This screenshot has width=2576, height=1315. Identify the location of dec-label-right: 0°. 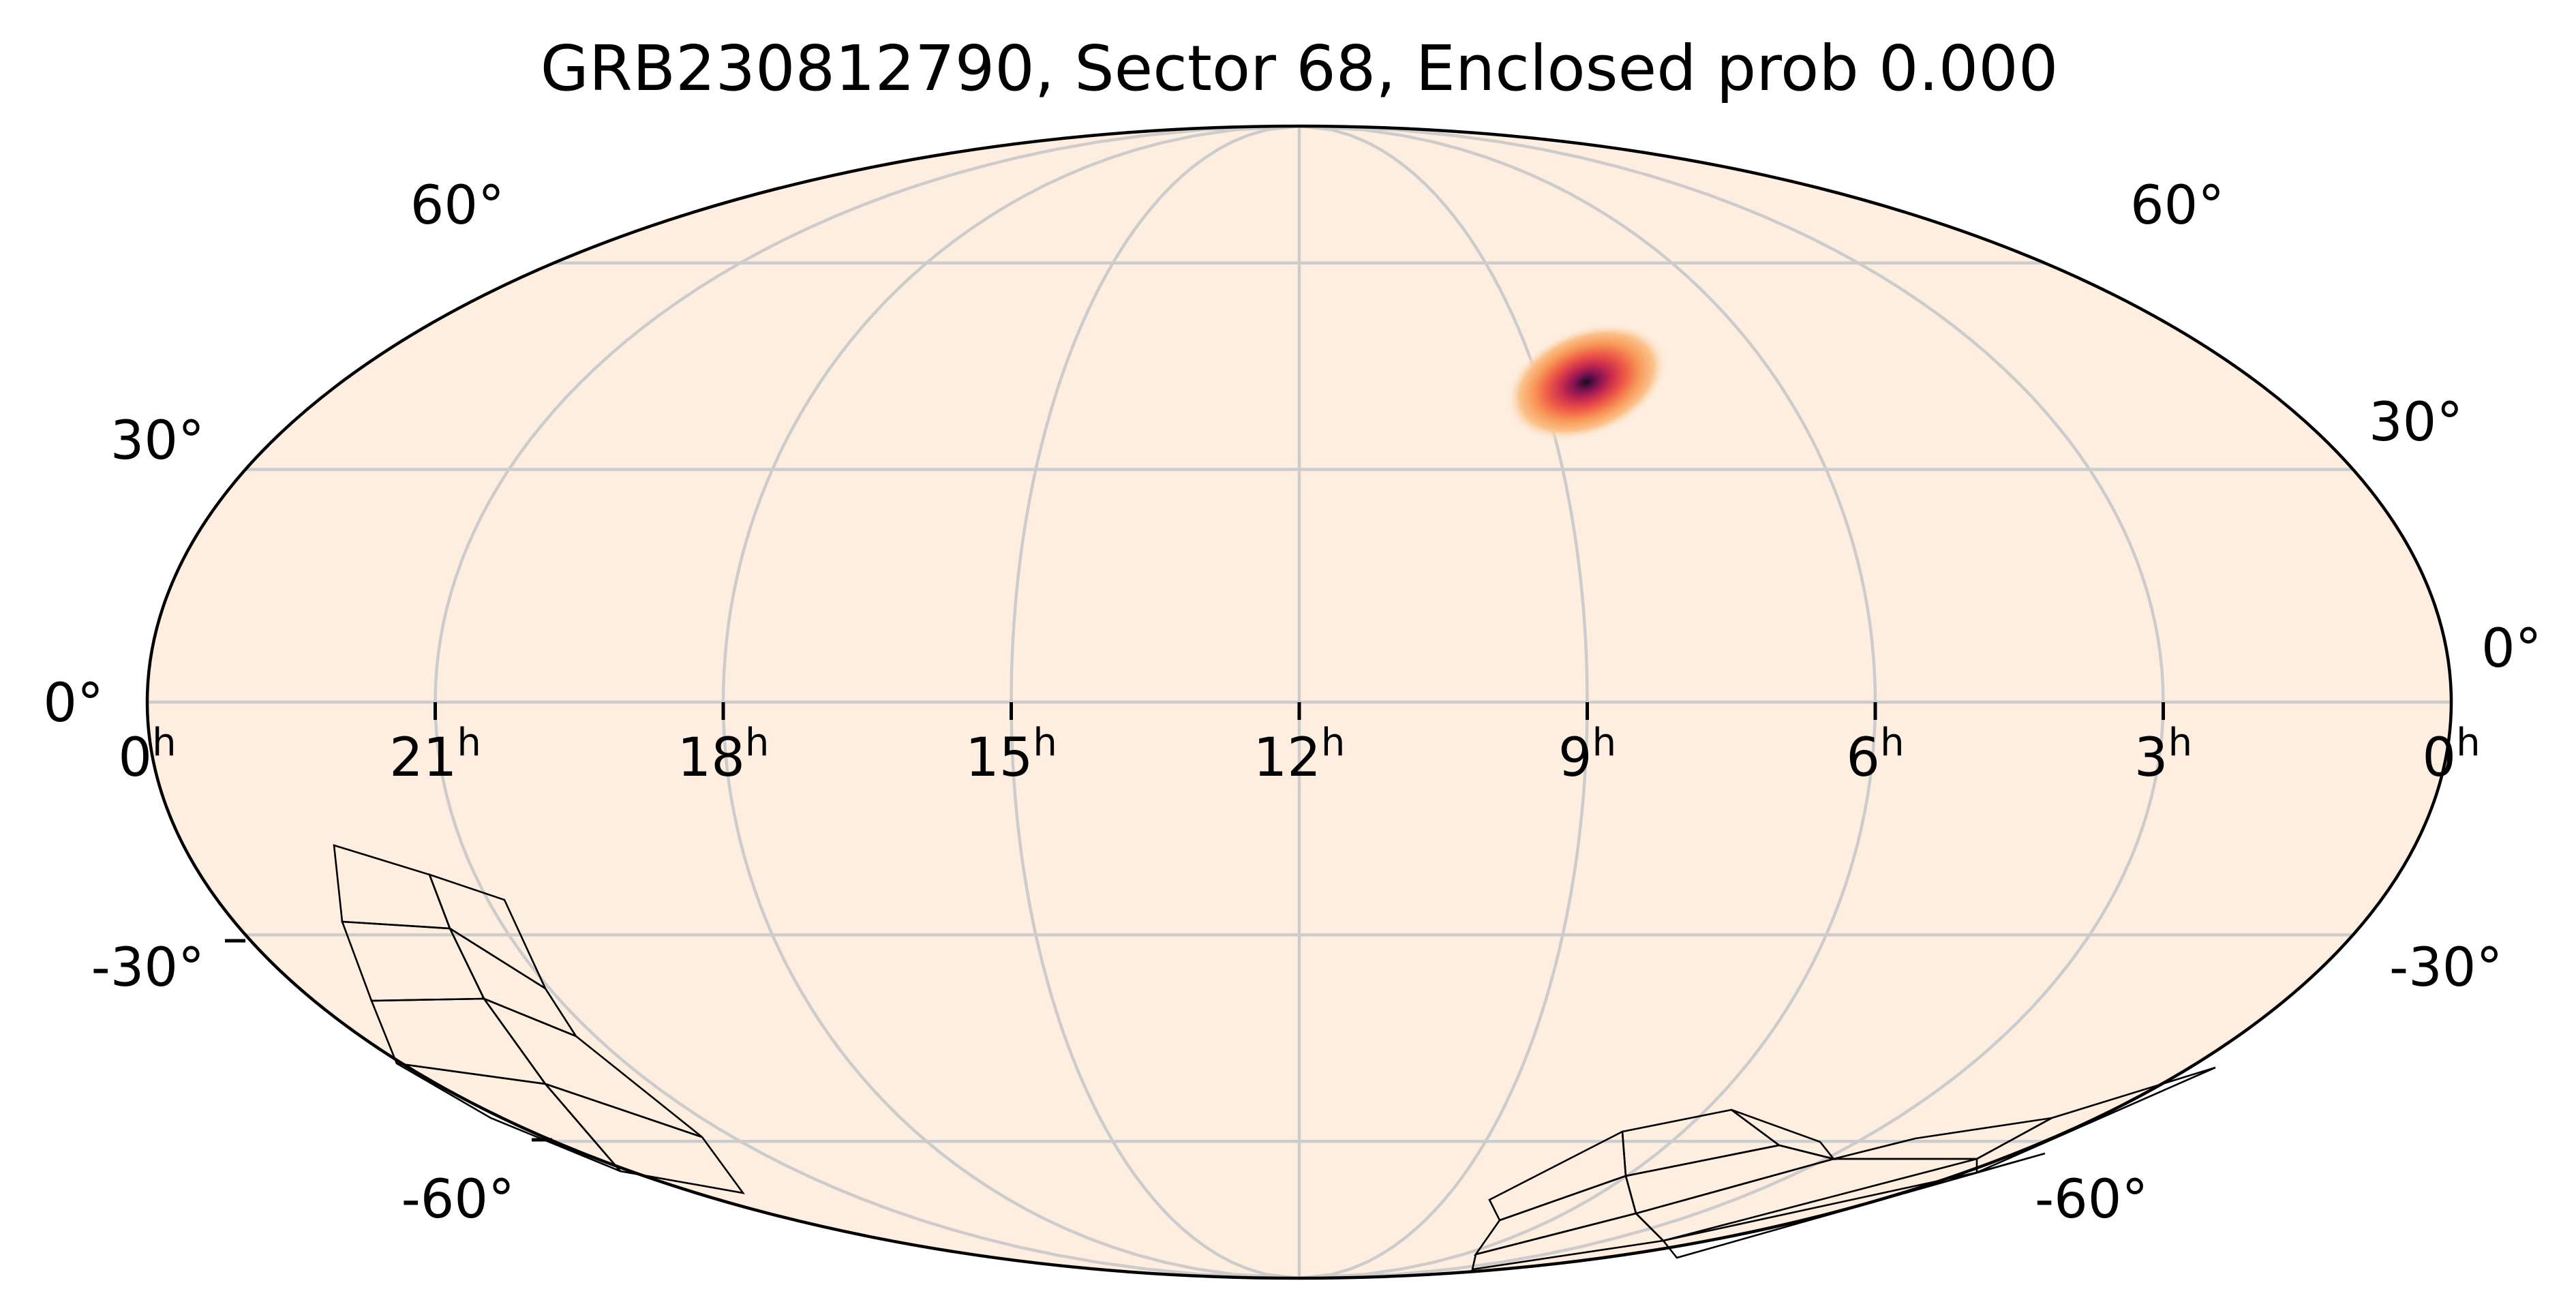
(2512, 649).